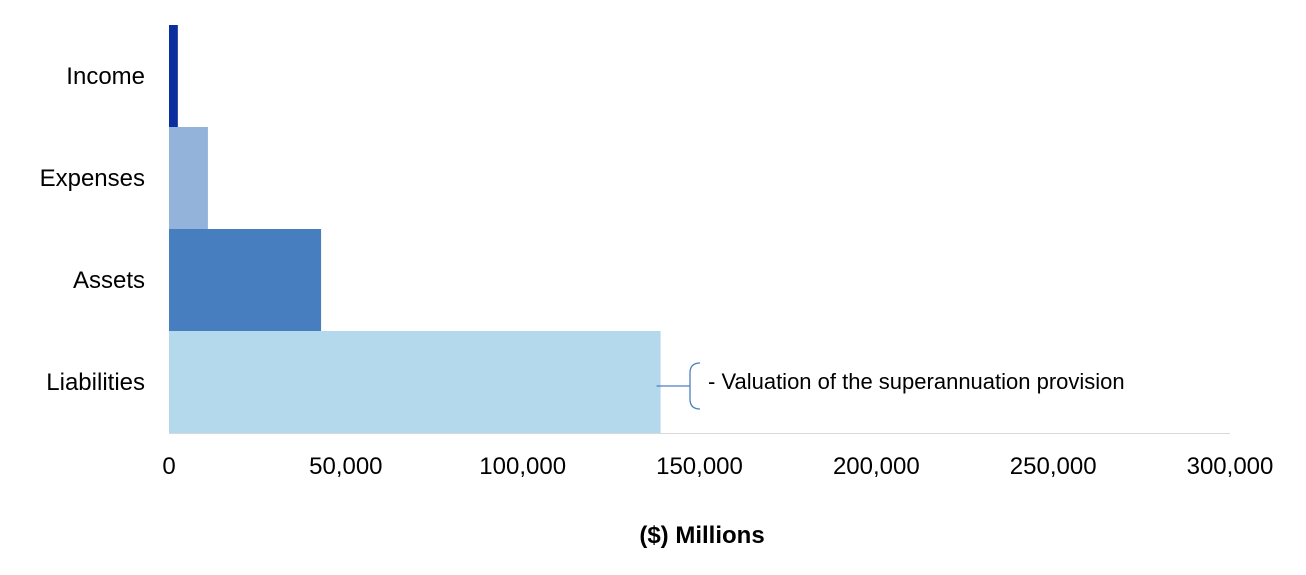  I want to click on x-tick-label: 150,000, so click(699, 466).